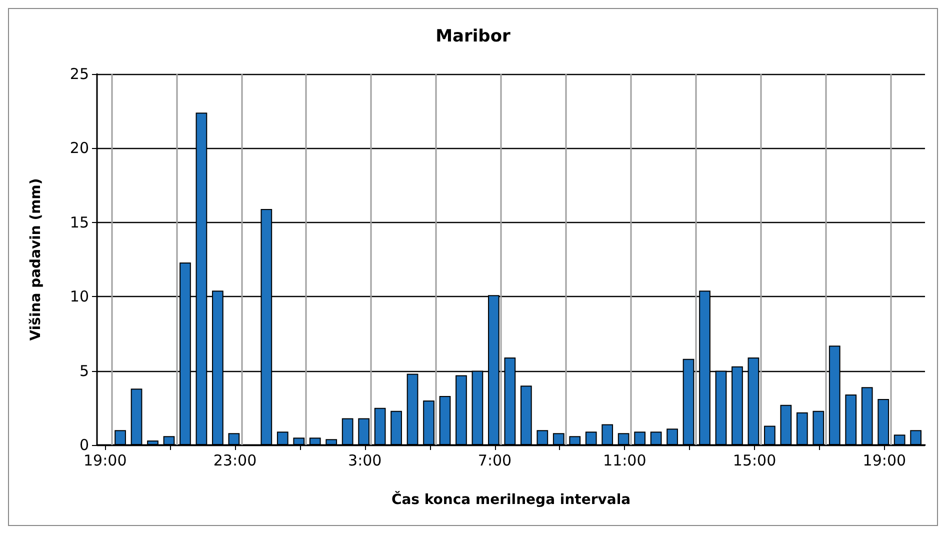 This screenshot has height=536, width=948. Describe the element at coordinates (511, 499) in the screenshot. I see `x-axis-title: Čas konca merilnega intervala` at that location.